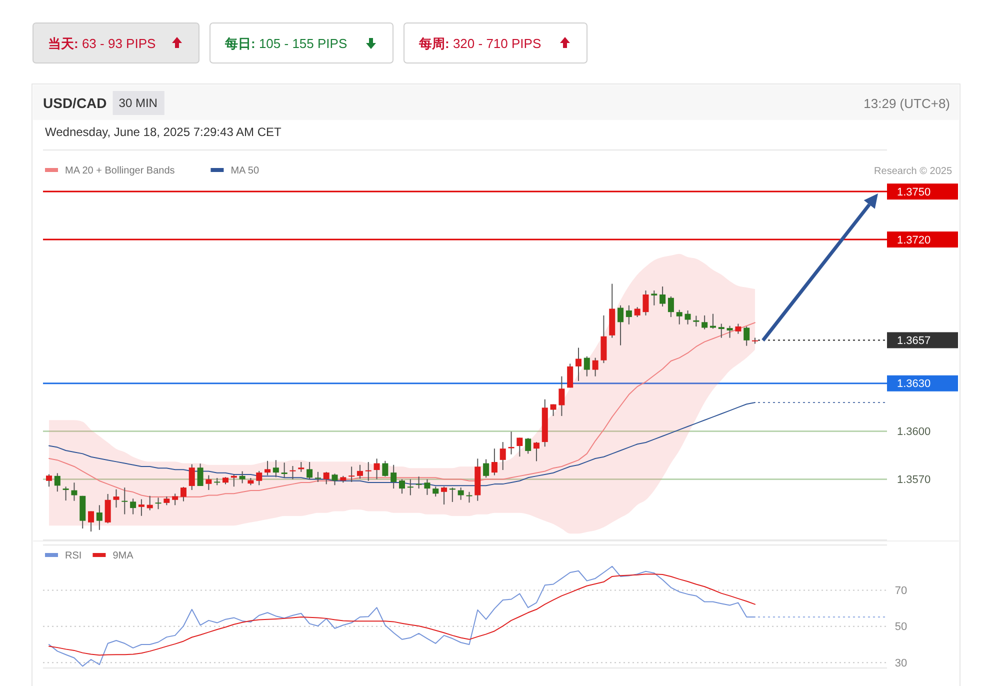 This screenshot has height=686, width=987. Describe the element at coordinates (138, 103) in the screenshot. I see `text: 30 MIN` at that location.